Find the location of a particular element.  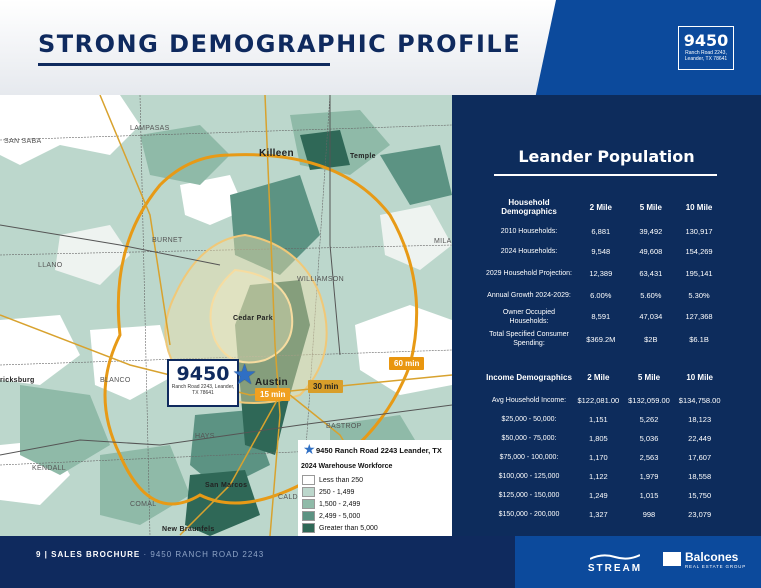

row-label: Avg Household Income: is located at coordinates (529, 400).